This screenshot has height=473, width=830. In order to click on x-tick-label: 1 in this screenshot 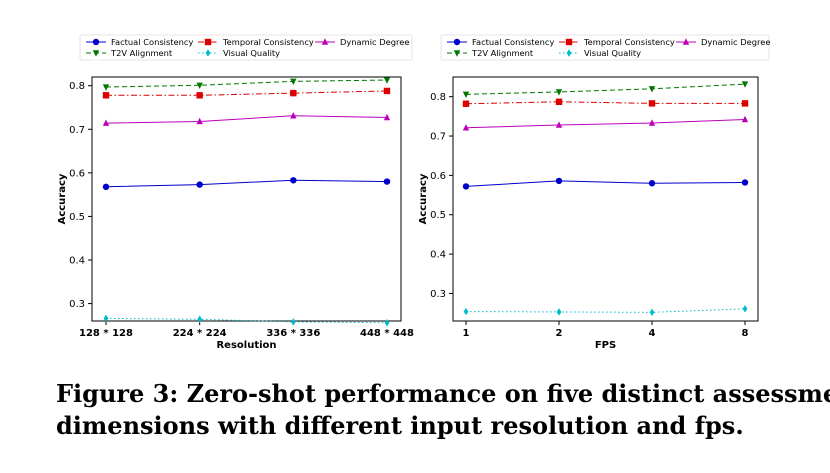, I will do `click(466, 333)`.